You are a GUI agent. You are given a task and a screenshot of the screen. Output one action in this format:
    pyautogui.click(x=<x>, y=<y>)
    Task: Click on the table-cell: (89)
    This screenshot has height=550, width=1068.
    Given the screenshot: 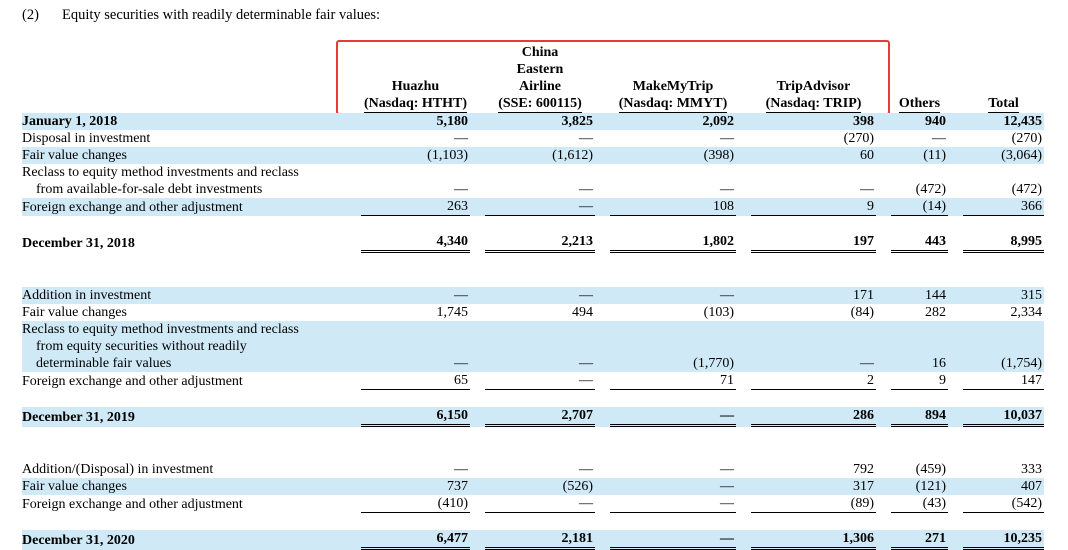 What is the action you would take?
    pyautogui.click(x=813, y=504)
    